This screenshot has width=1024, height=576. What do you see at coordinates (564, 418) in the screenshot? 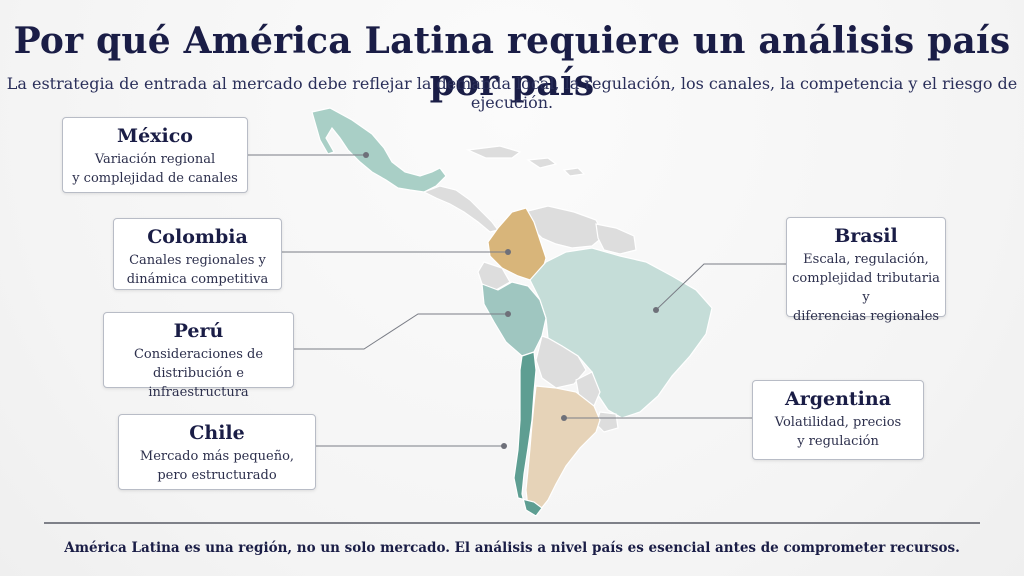
I see `dot-argentina` at bounding box center [564, 418].